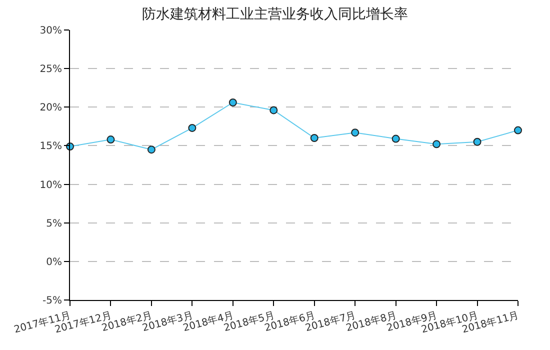 This screenshot has height=350, width=550. What do you see at coordinates (51, 185) in the screenshot?
I see `y-tick-label: 10%` at bounding box center [51, 185].